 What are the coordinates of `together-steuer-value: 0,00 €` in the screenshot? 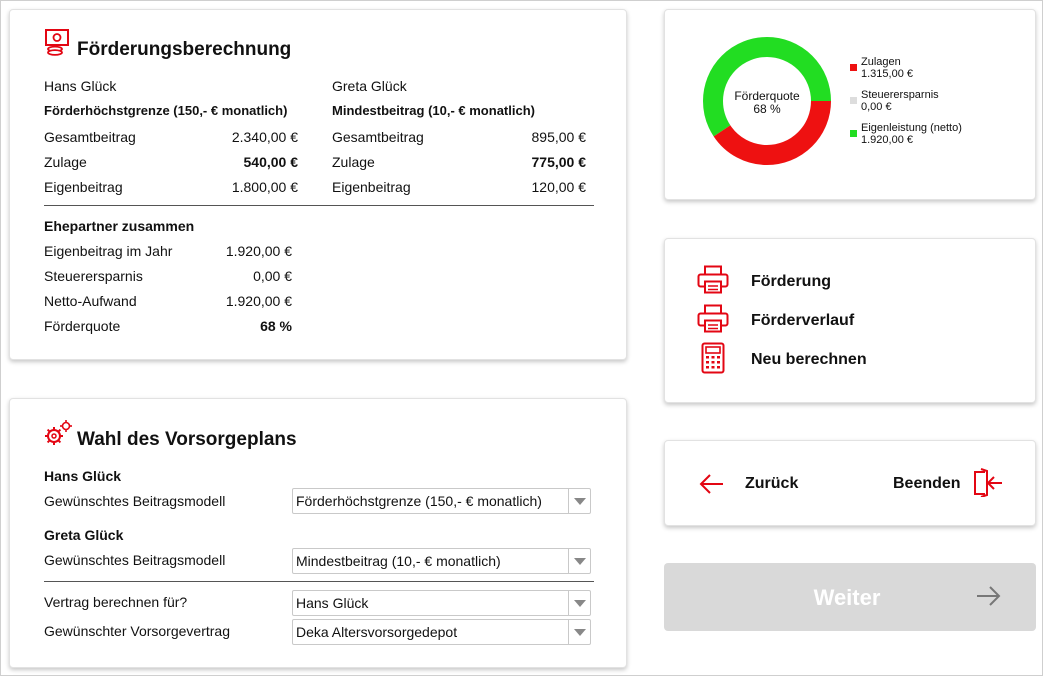 It's located at (272, 276).